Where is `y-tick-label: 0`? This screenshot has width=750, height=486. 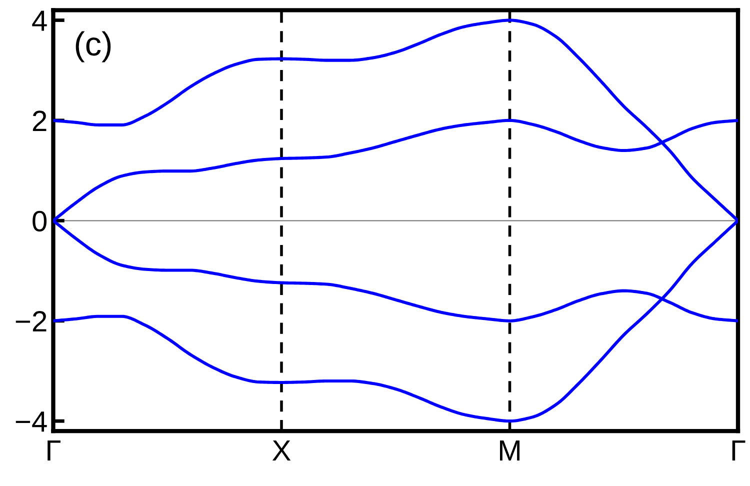
y-tick-label: 0 is located at coordinates (39, 221).